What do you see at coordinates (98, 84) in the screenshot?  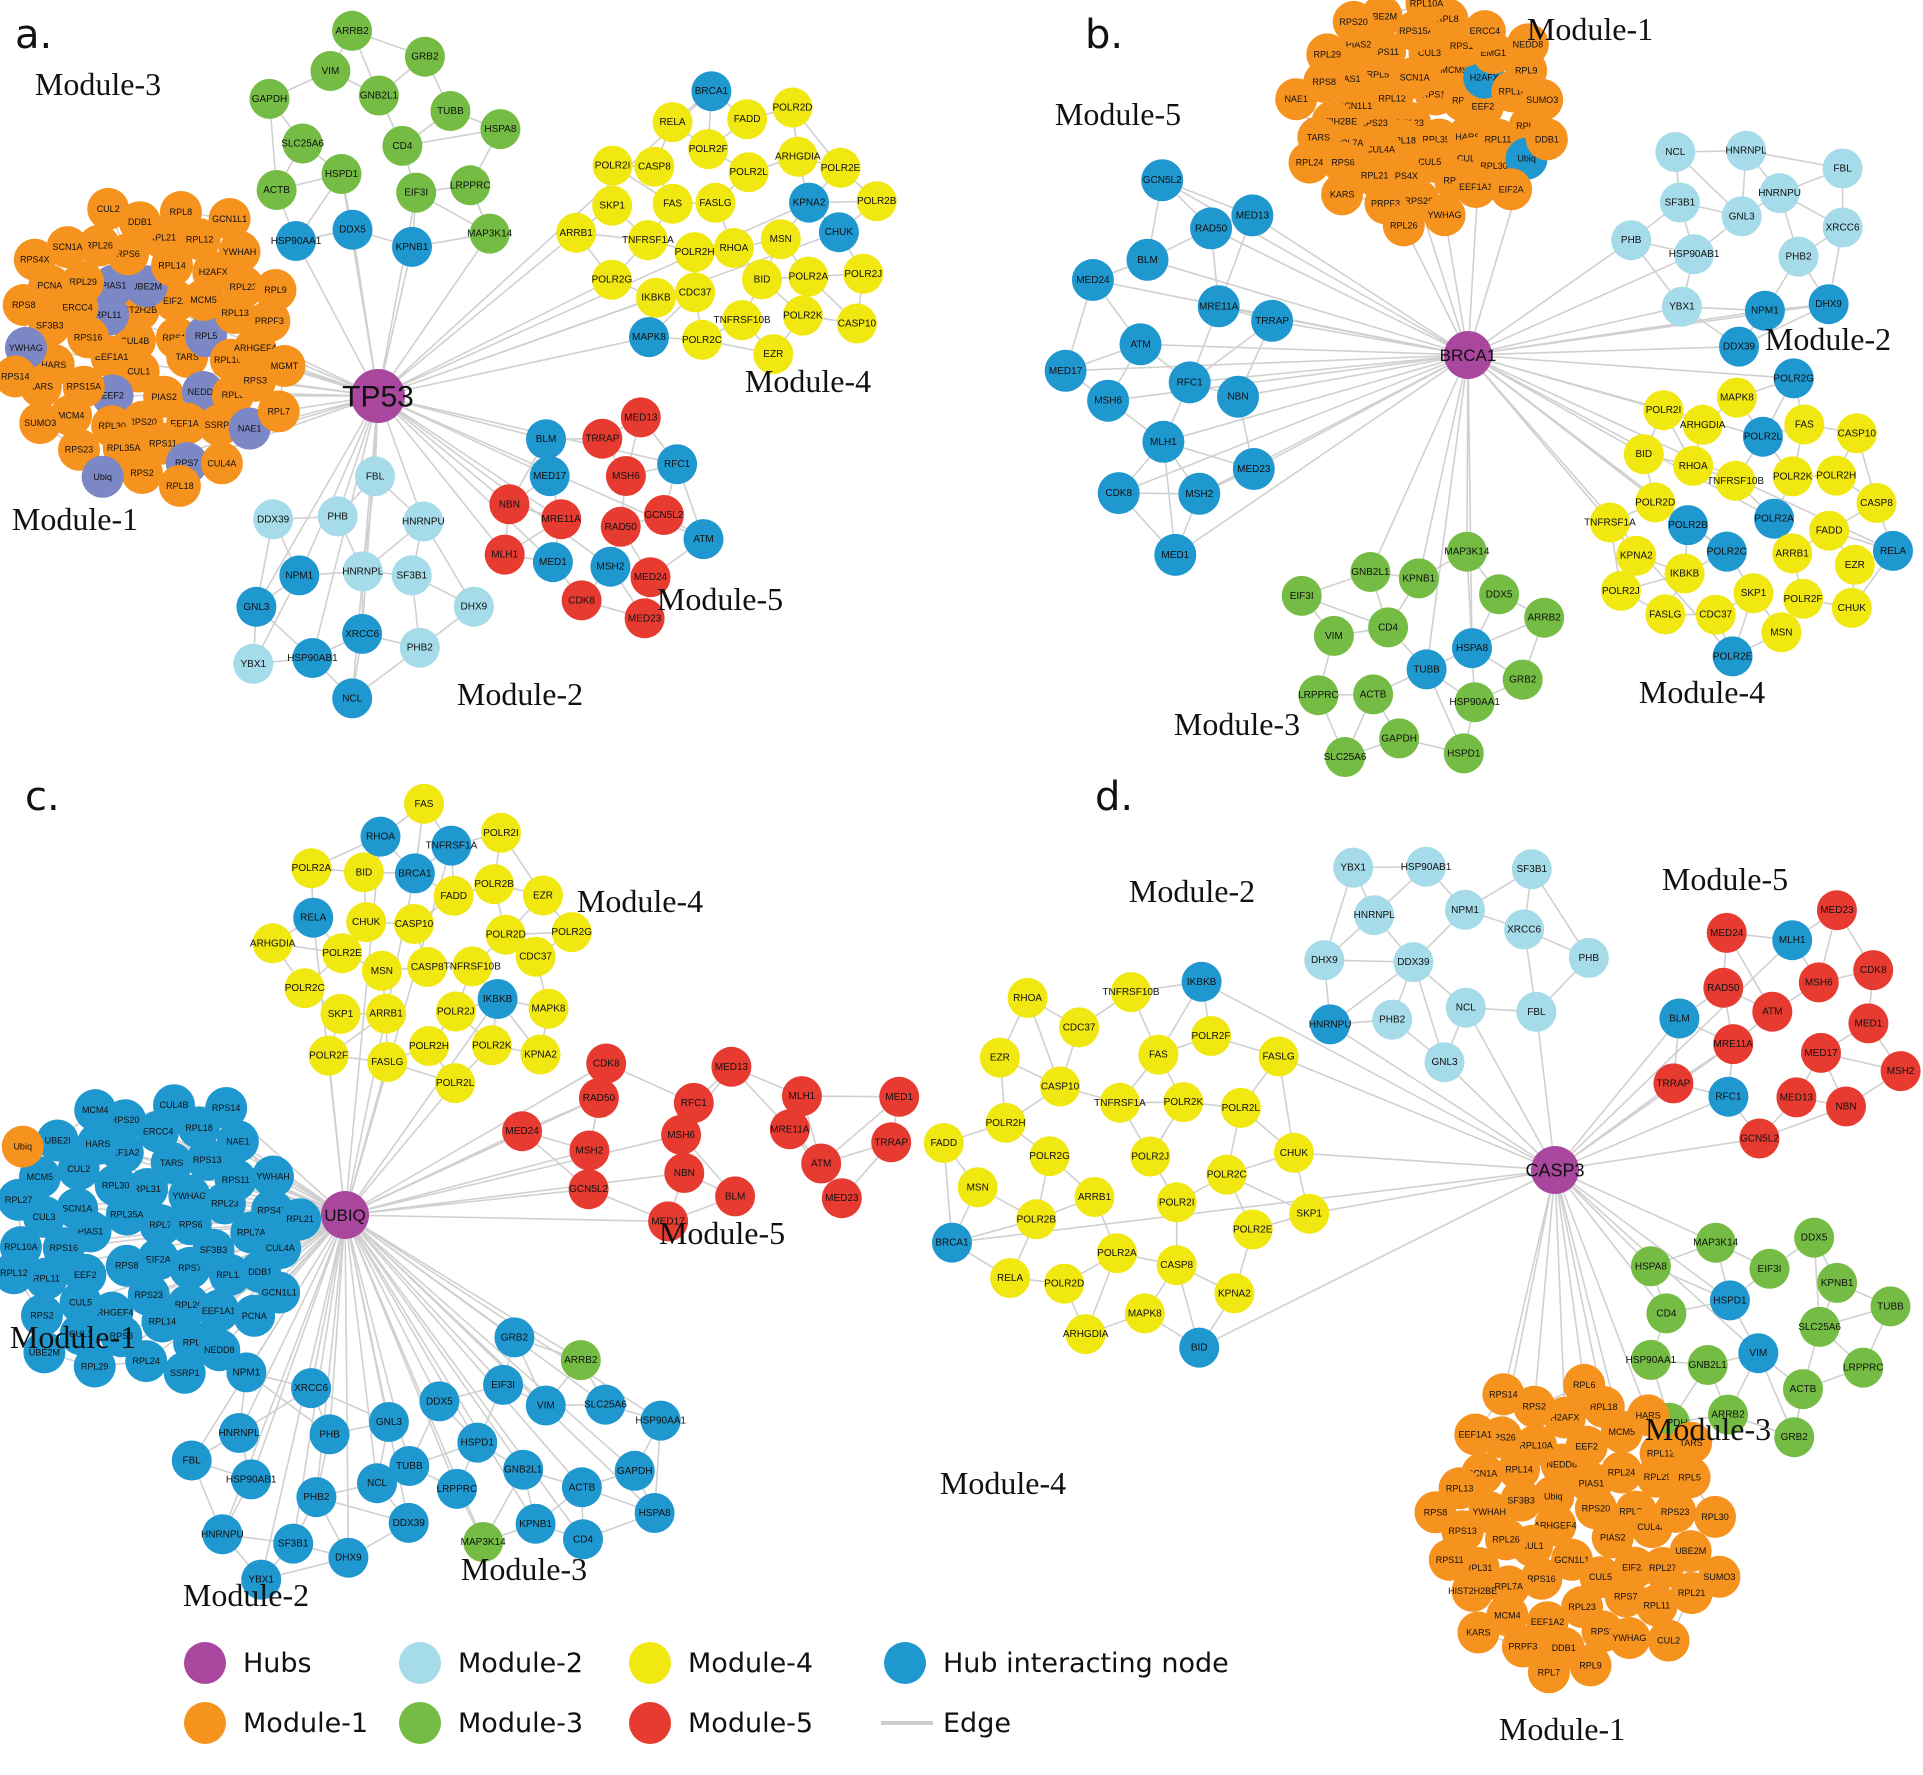 I see `module-label-a-Module-3: Module-3` at bounding box center [98, 84].